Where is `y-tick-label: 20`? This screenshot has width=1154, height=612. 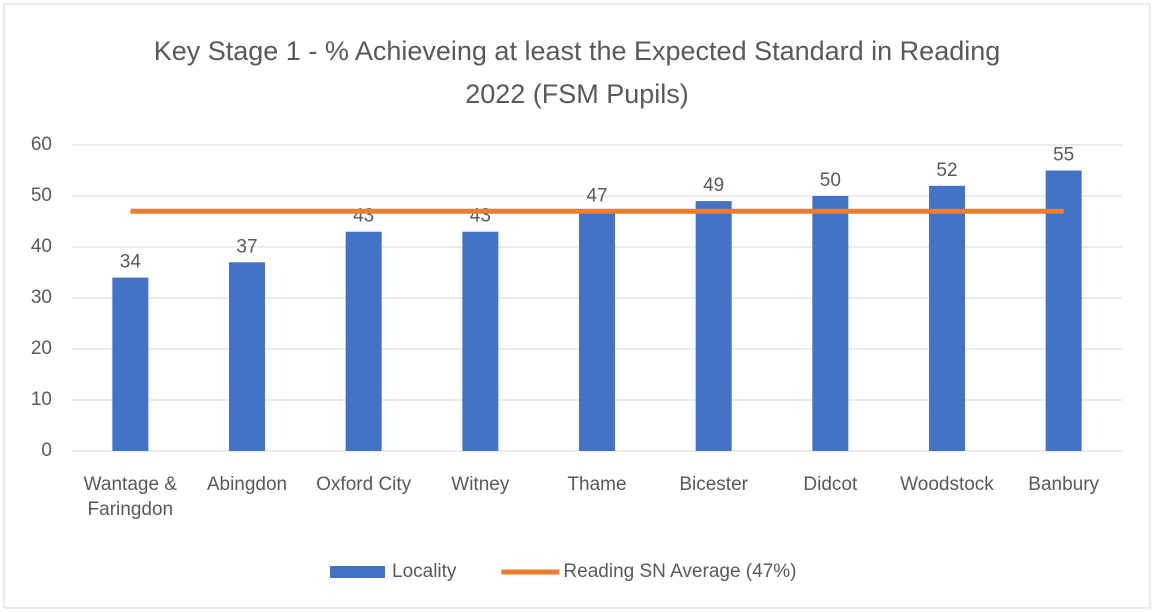 y-tick-label: 20 is located at coordinates (41, 348).